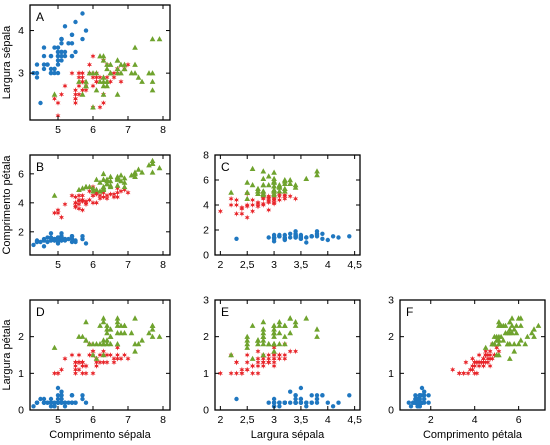 The width and height of the screenshot is (550, 445). What do you see at coordinates (274, 265) in the screenshot?
I see `x-tick-label: 3` at bounding box center [274, 265].